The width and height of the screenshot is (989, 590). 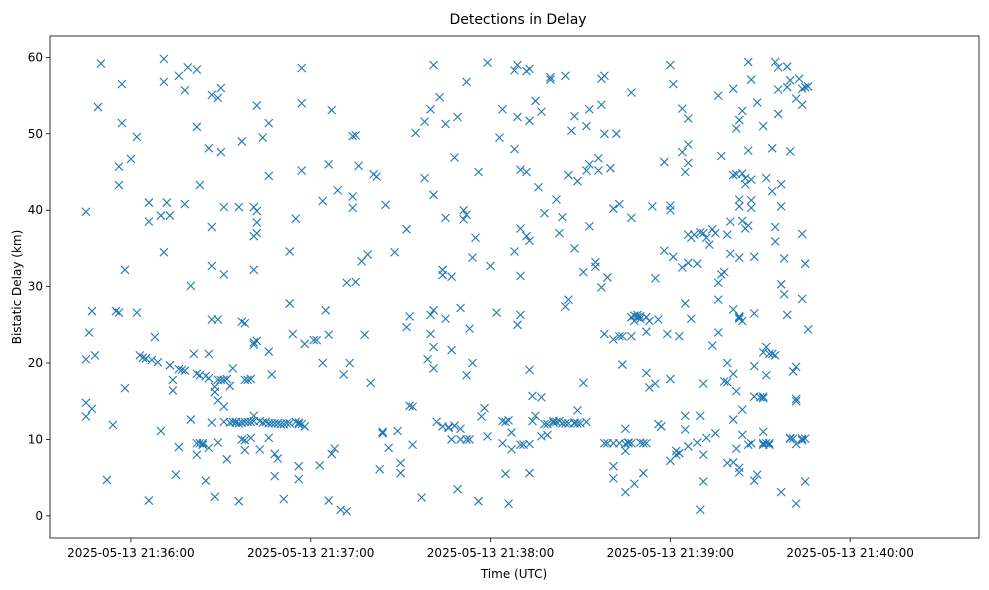 What do you see at coordinates (35, 287) in the screenshot?
I see `y-tick-label: 30` at bounding box center [35, 287].